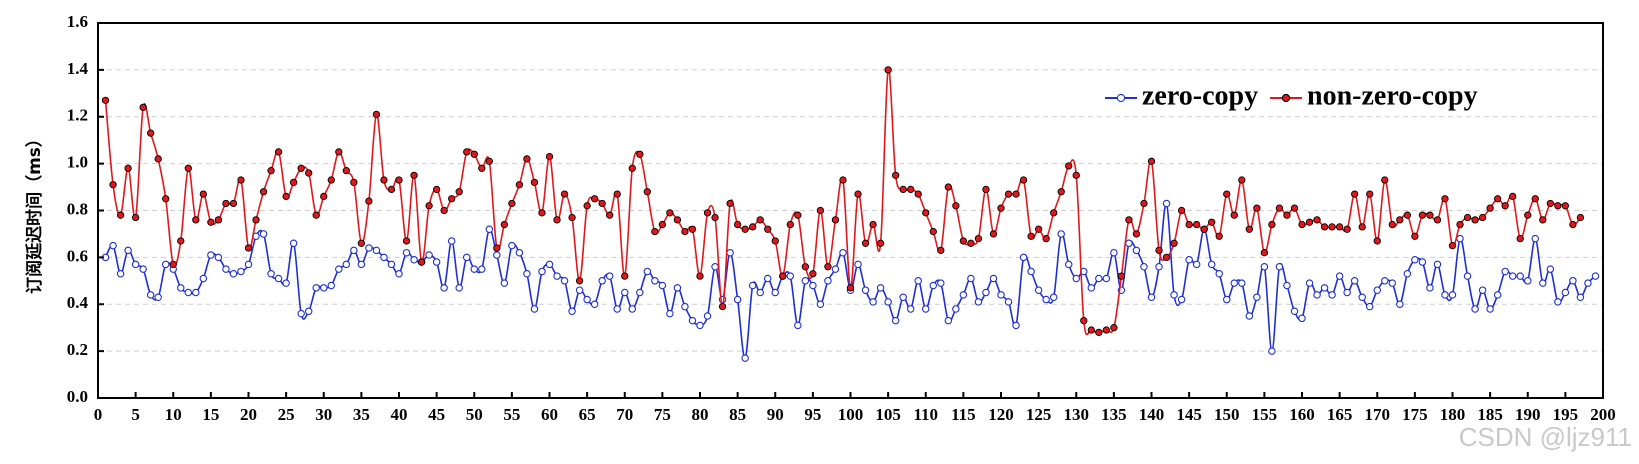 This screenshot has height=464, width=1639. Describe the element at coordinates (737, 414) in the screenshot. I see `x-tick-label: 85` at that location.